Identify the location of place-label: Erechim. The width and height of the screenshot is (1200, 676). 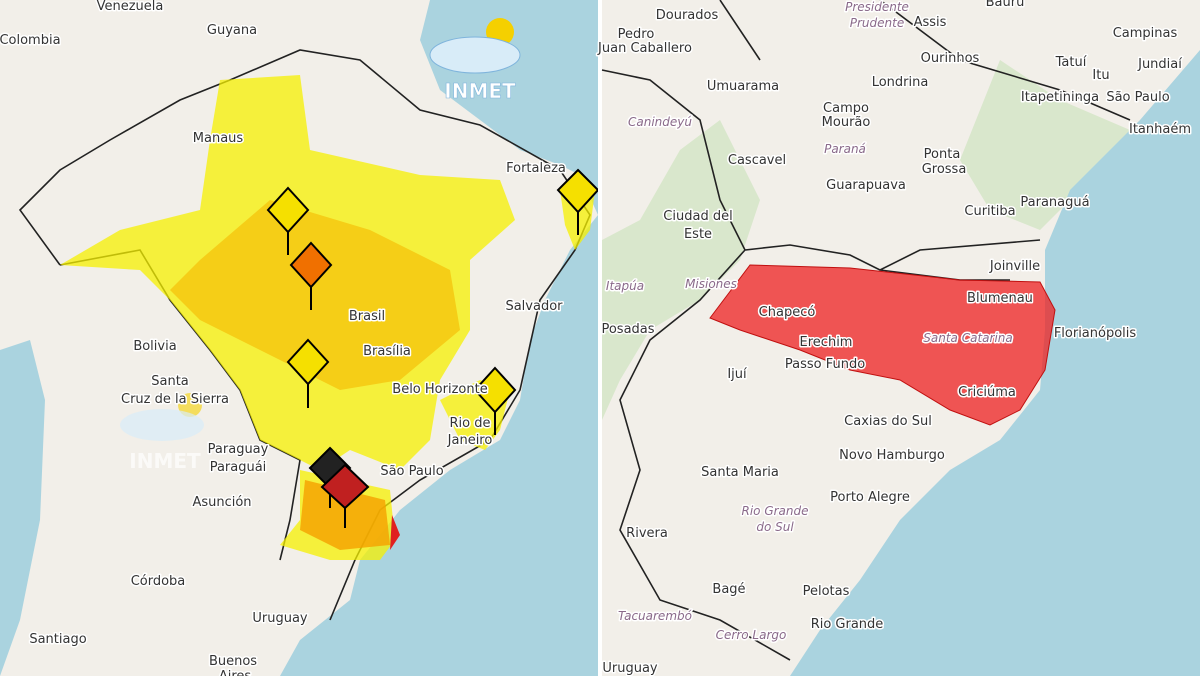
(826, 342).